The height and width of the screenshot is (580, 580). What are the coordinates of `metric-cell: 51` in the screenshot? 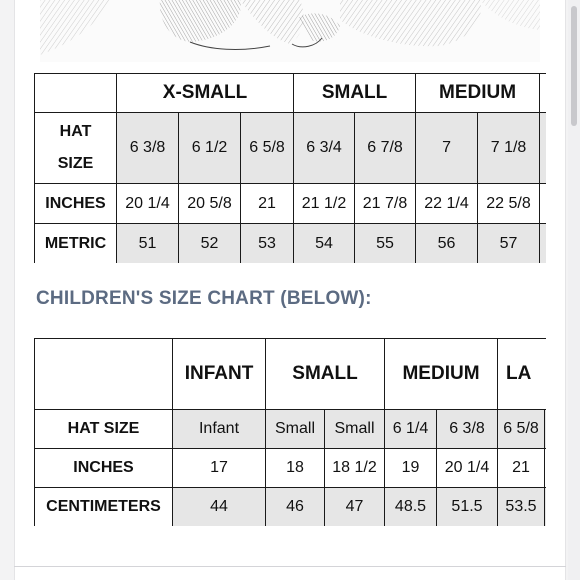 It's located at (147, 243).